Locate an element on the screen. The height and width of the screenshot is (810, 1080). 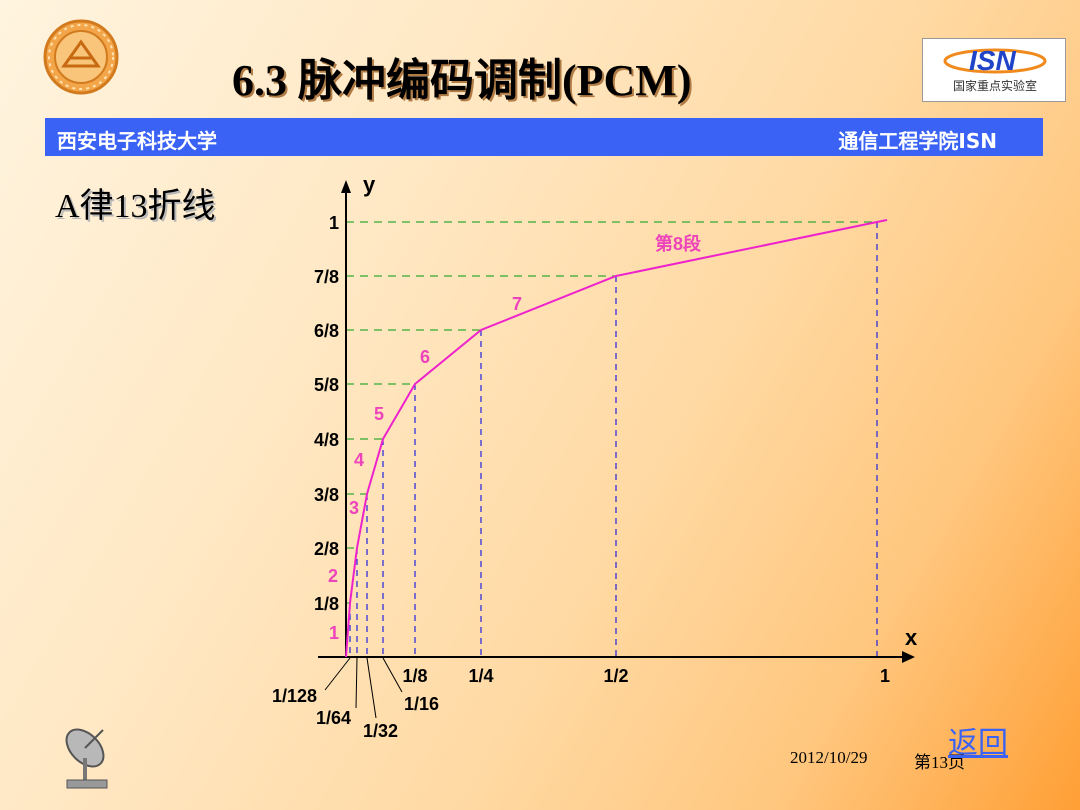
isn-logo-icon: ISN is located at coordinates (995, 60).